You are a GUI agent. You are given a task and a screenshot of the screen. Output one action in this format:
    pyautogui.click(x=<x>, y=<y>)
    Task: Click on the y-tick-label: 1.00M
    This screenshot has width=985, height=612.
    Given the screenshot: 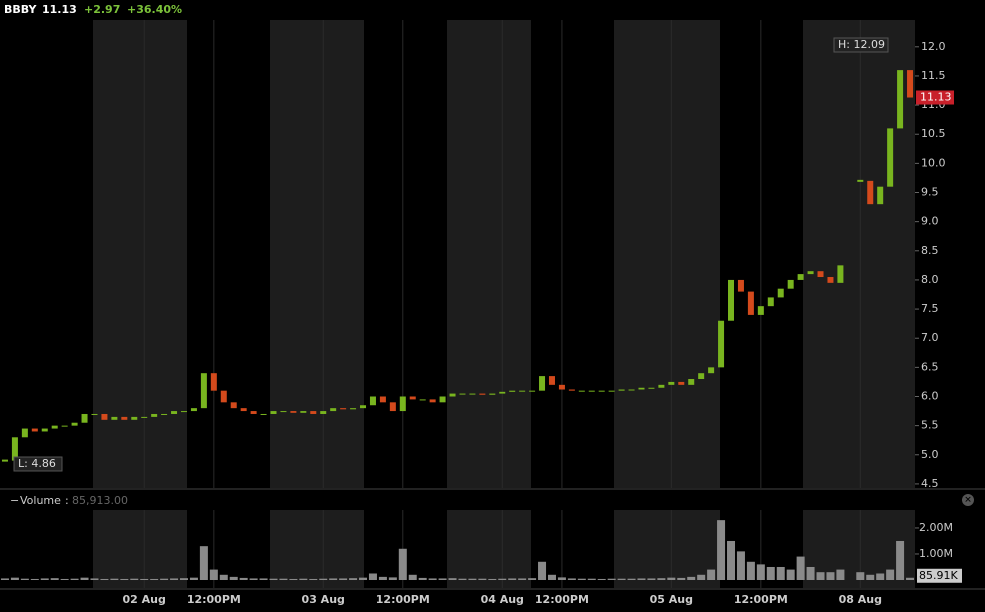 What is the action you would take?
    pyautogui.click(x=936, y=553)
    